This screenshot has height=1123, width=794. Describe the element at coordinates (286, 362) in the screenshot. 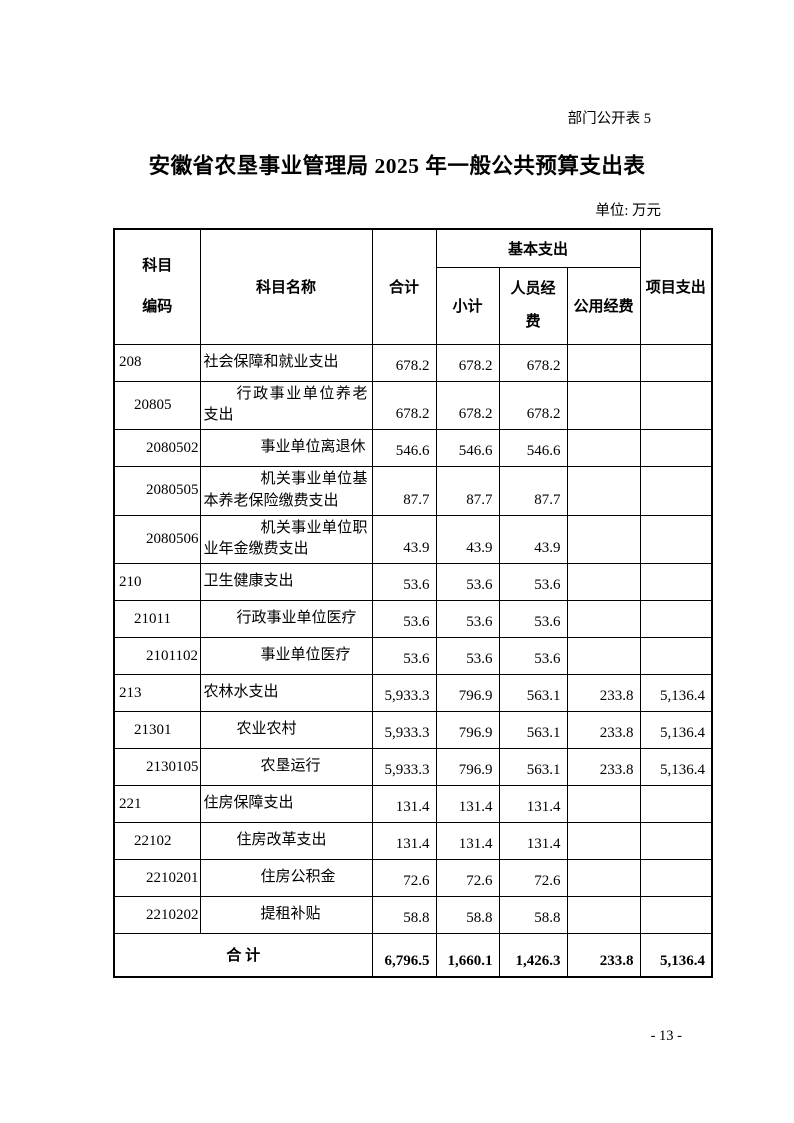

I see `subject-name: 社会保障和就业支出` at that location.